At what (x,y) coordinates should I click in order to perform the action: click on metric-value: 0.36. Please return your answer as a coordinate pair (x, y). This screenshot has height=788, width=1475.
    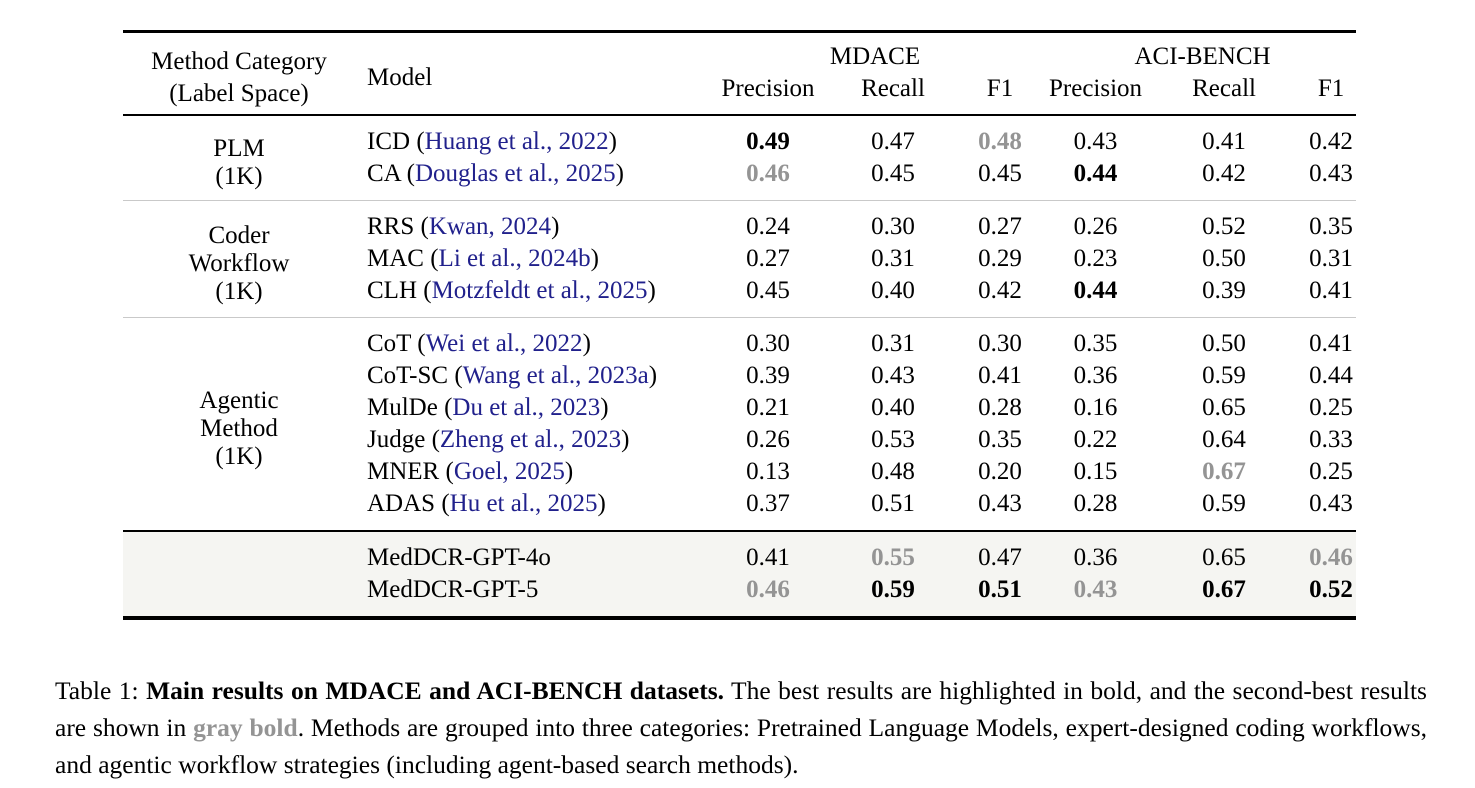
    Looking at the image, I should click on (1095, 375).